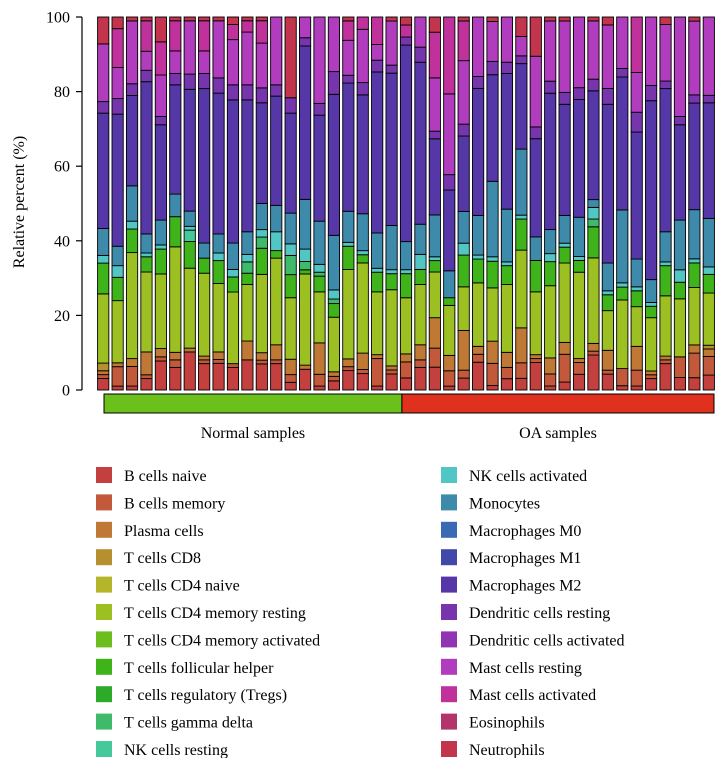  What do you see at coordinates (148, 558) in the screenshot?
I see `legend-item: T cells CD8` at bounding box center [148, 558].